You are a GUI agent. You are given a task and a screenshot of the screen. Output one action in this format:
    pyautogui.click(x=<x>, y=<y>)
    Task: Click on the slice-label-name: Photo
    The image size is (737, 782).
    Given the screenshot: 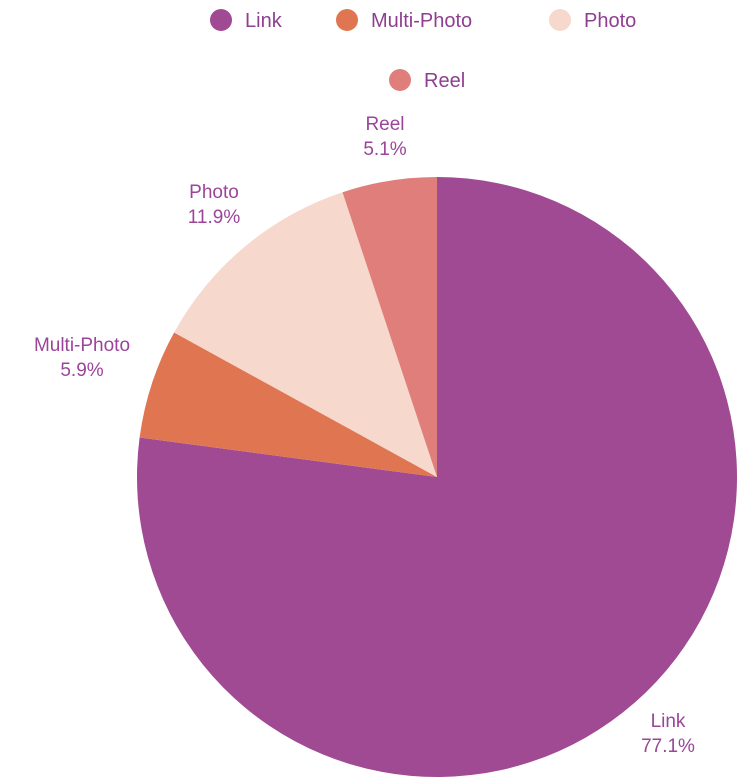 What is the action you would take?
    pyautogui.click(x=214, y=192)
    